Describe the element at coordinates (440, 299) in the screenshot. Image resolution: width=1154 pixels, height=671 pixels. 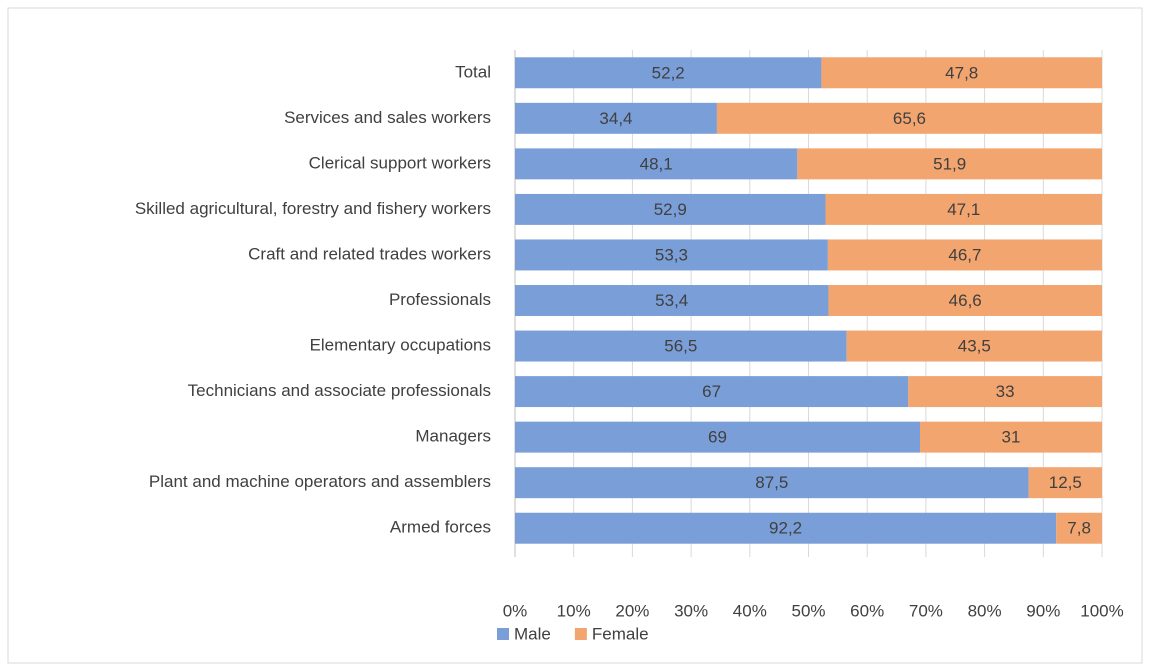
I see `y-tick-label: Professionals` at that location.